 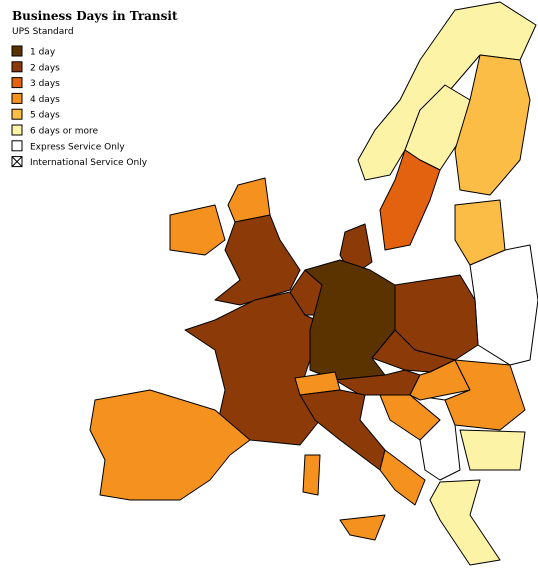 I want to click on legend-label: 6 days or more, so click(x=64, y=132).